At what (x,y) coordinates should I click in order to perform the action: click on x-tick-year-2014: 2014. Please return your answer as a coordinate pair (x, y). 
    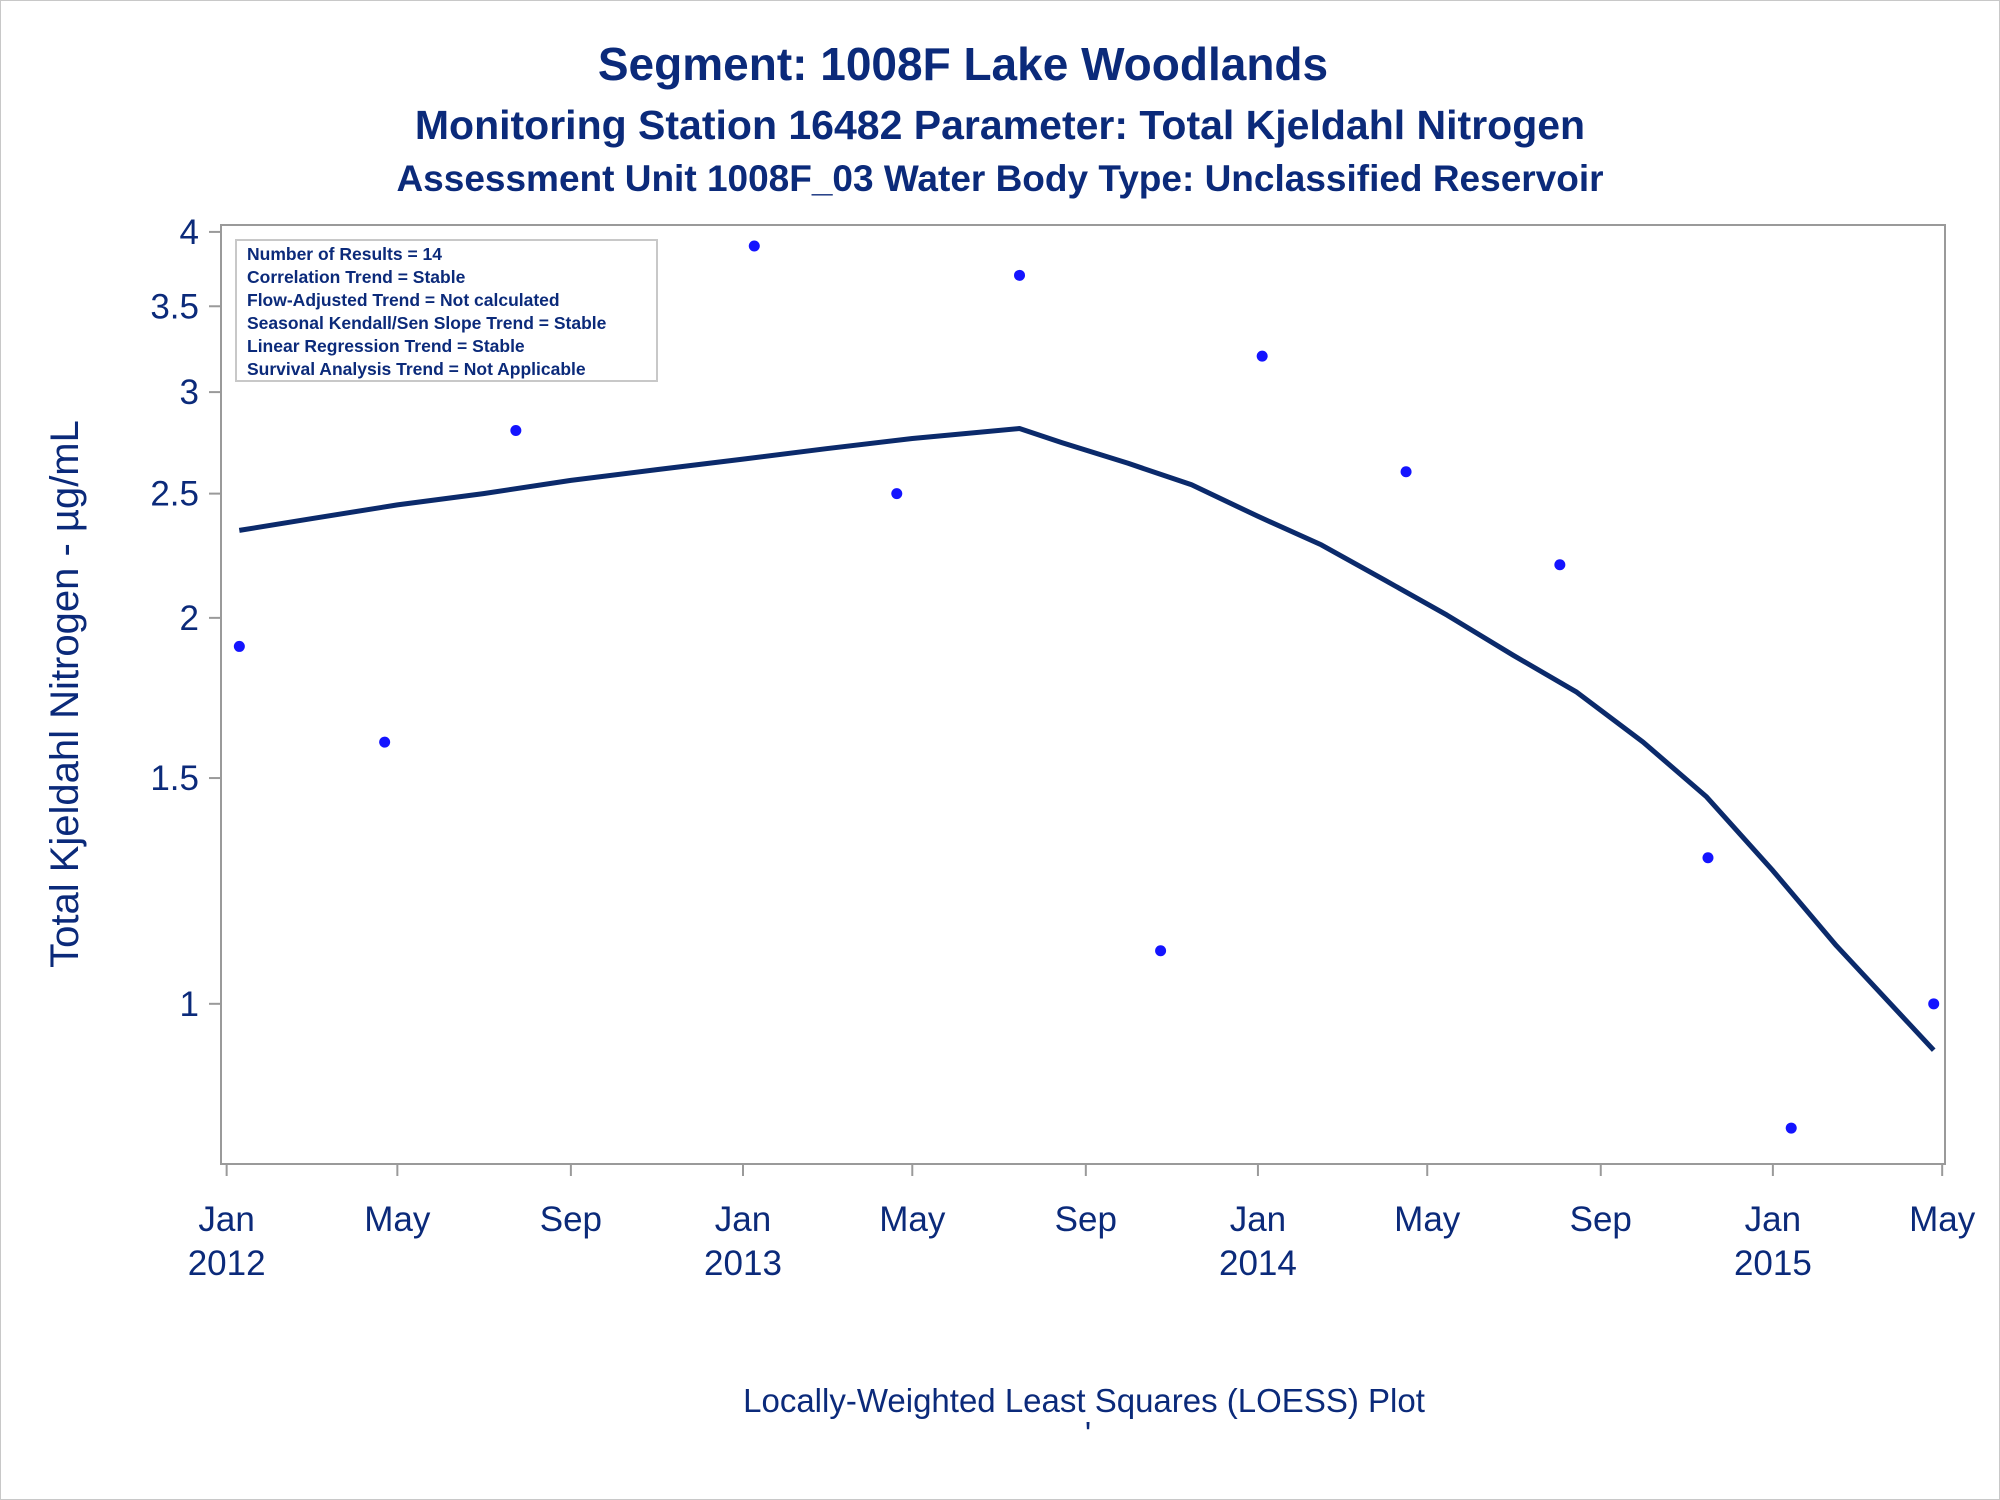
    Looking at the image, I should click on (1258, 1263).